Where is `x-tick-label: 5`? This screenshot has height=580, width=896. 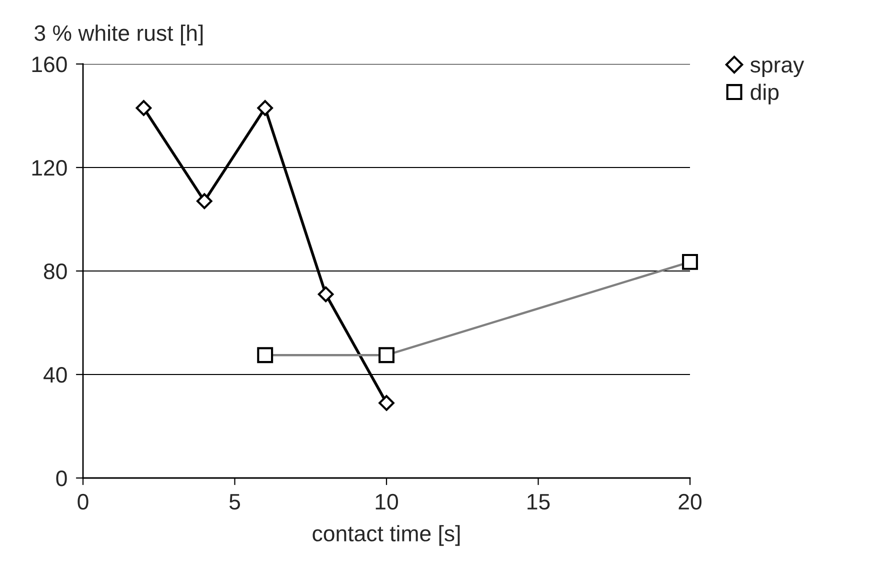
x-tick-label: 5 is located at coordinates (234, 502).